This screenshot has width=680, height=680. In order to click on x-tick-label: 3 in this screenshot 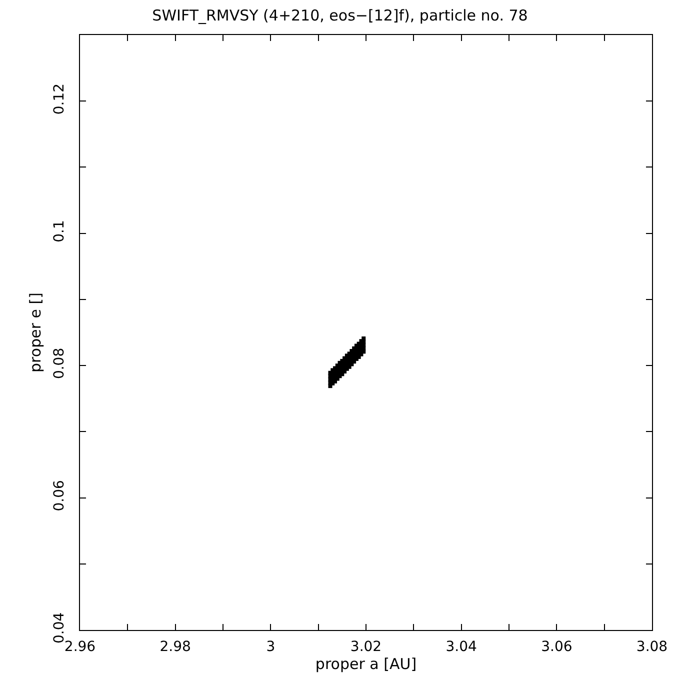, I will do `click(271, 646)`.